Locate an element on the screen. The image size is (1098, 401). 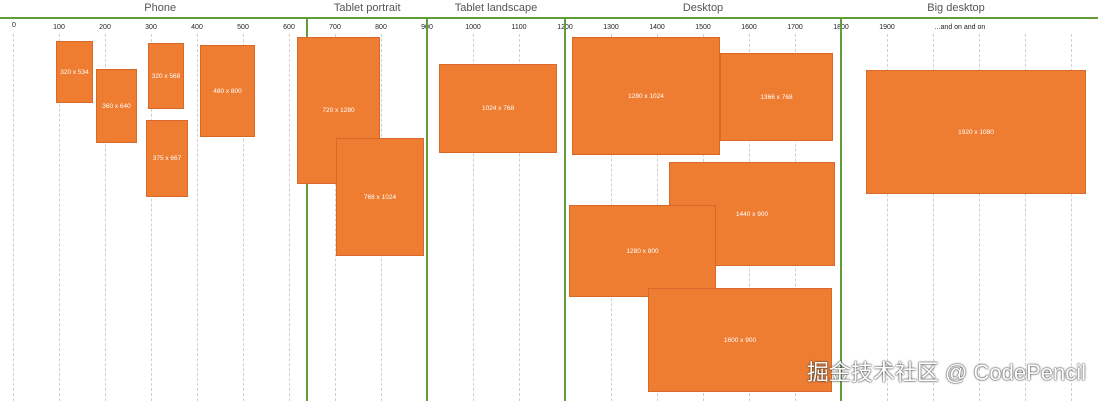
resolution-label: 375 x 667 is located at coordinates (167, 158).